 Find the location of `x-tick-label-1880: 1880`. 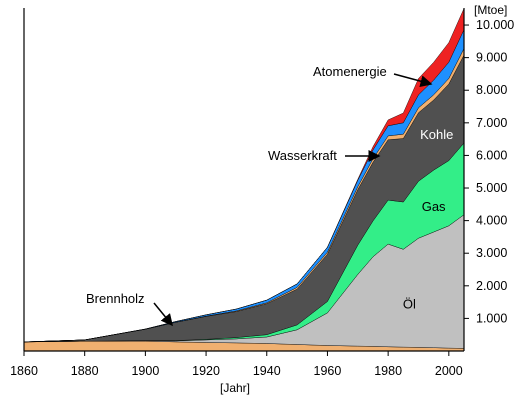

x-tick-label-1880: 1880 is located at coordinates (85, 371).